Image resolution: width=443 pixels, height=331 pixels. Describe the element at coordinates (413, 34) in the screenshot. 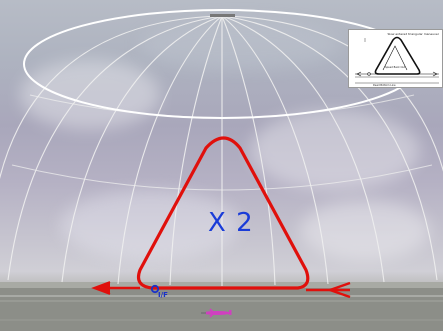

I see `inset-title: Slow entered triangular maneuver` at that location.